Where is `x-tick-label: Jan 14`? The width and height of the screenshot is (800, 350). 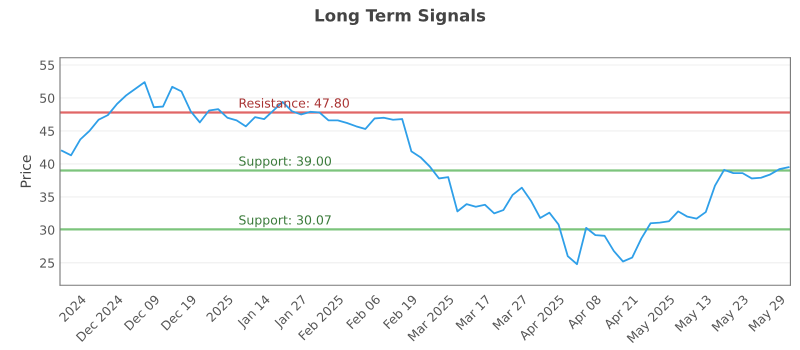 x-tick-label: Jan 14 is located at coordinates (254, 312).